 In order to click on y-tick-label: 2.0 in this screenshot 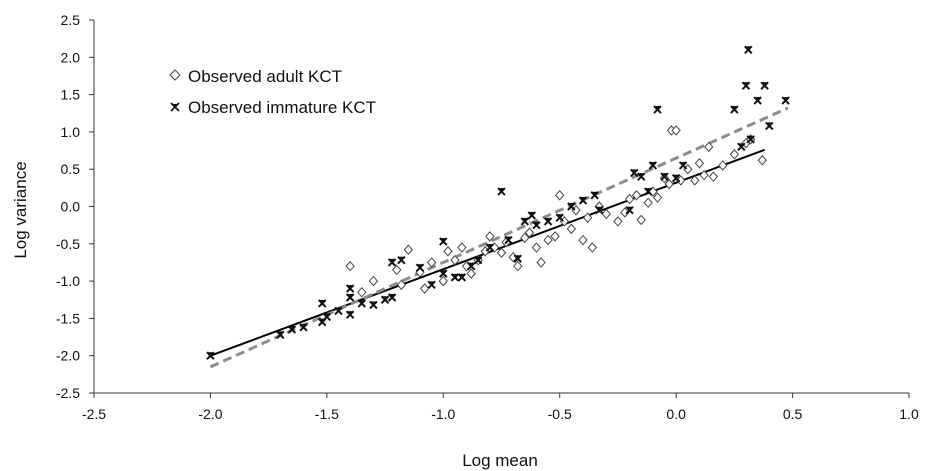, I will do `click(71, 57)`.